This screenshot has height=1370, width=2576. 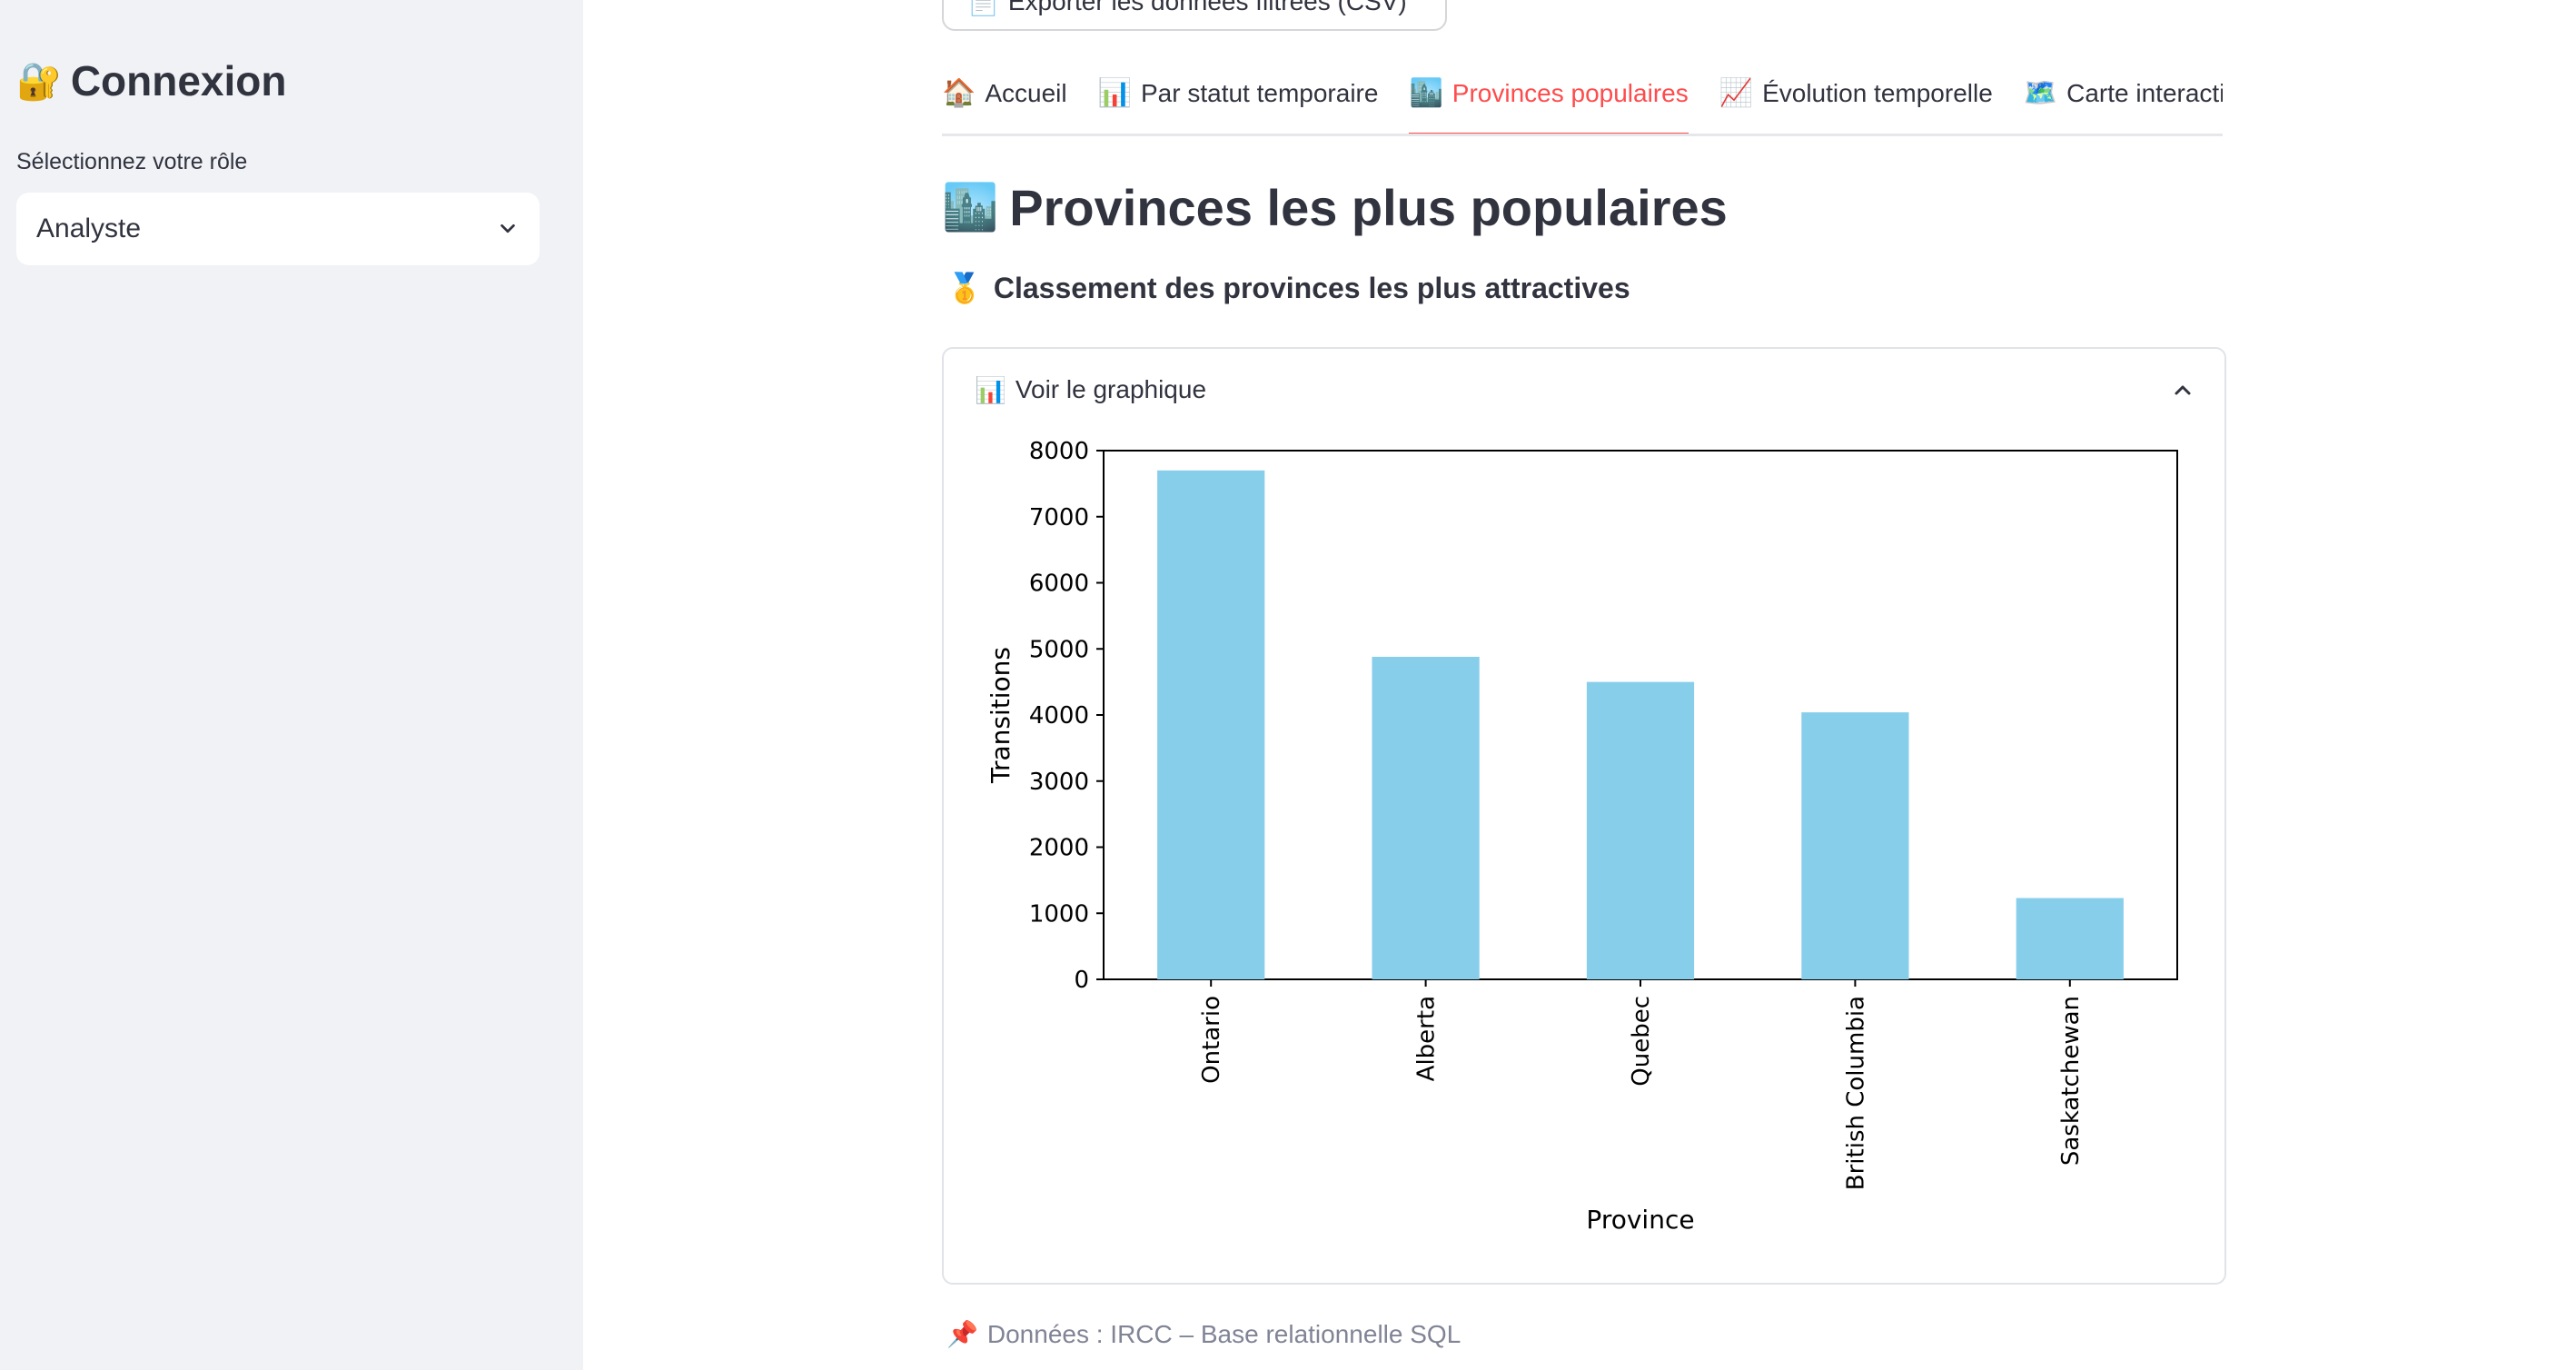 What do you see at coordinates (1584, 390) in the screenshot?
I see `expander-header: 📊 Voir le graphique` at bounding box center [1584, 390].